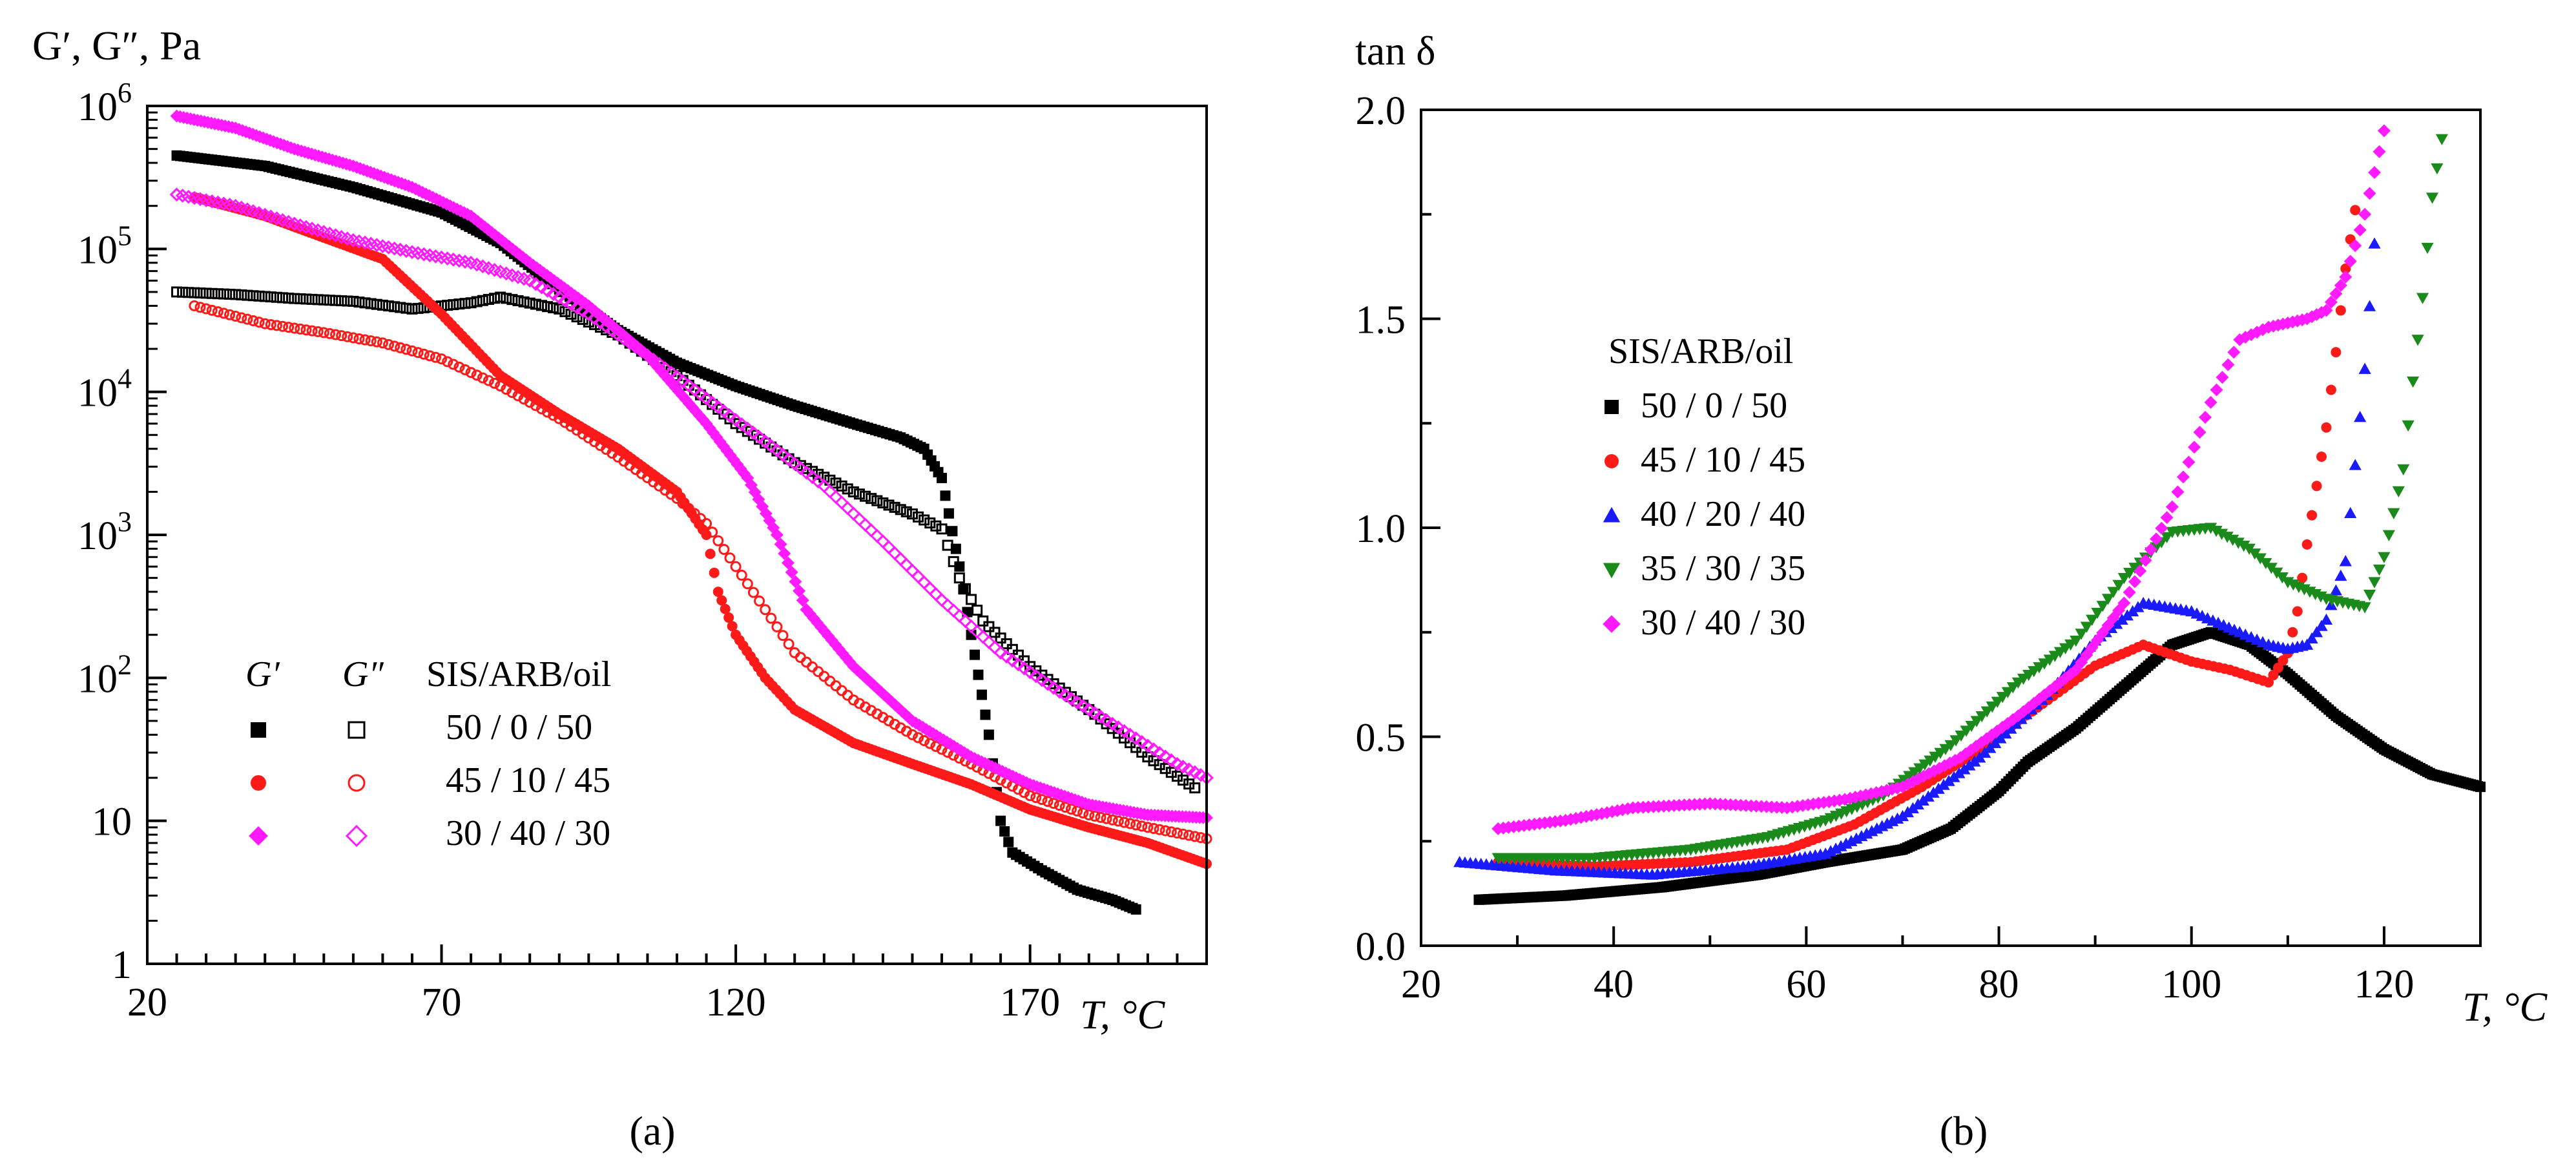 Image resolution: width=2576 pixels, height=1166 pixels. Describe the element at coordinates (357, 730) in the screenshot. I see `legend-a-marker-gpp` at that location.